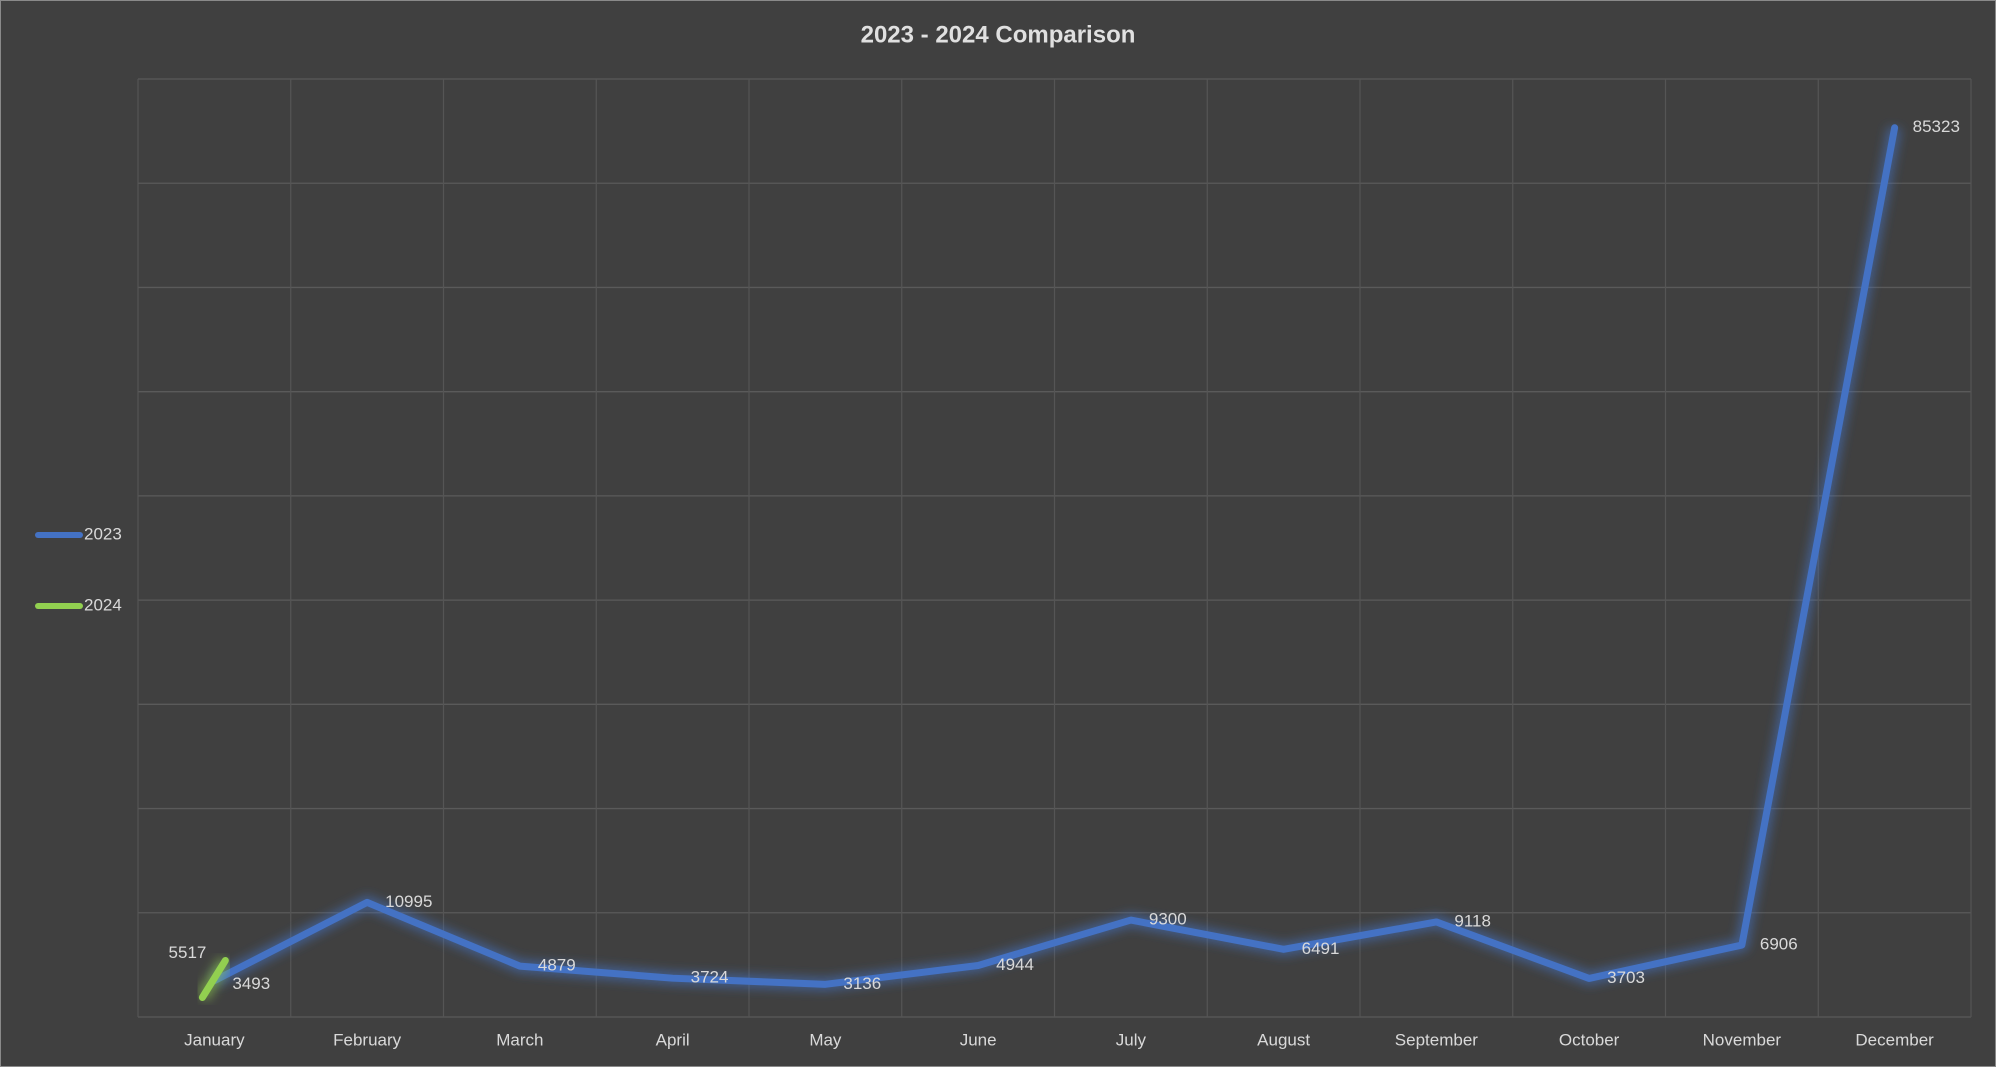 The image size is (1996, 1067). What do you see at coordinates (367, 1039) in the screenshot?
I see `x-tick-label: February` at bounding box center [367, 1039].